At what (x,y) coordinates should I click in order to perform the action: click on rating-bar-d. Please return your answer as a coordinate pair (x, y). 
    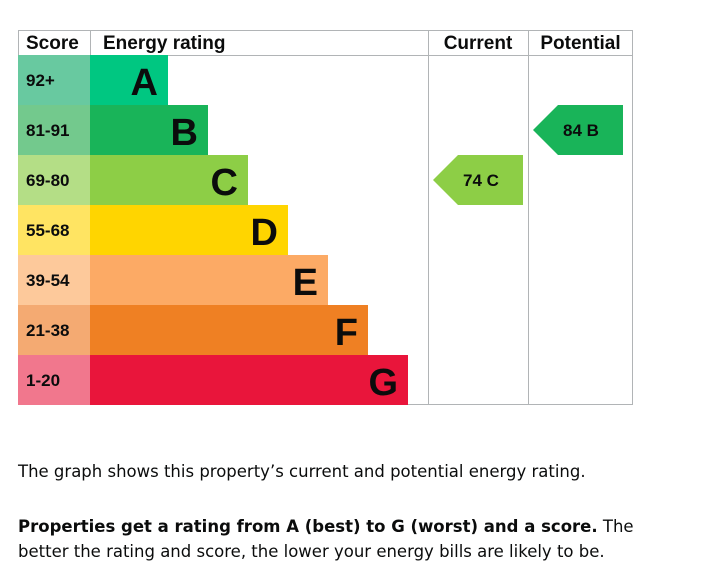
    Looking at the image, I should click on (189, 230).